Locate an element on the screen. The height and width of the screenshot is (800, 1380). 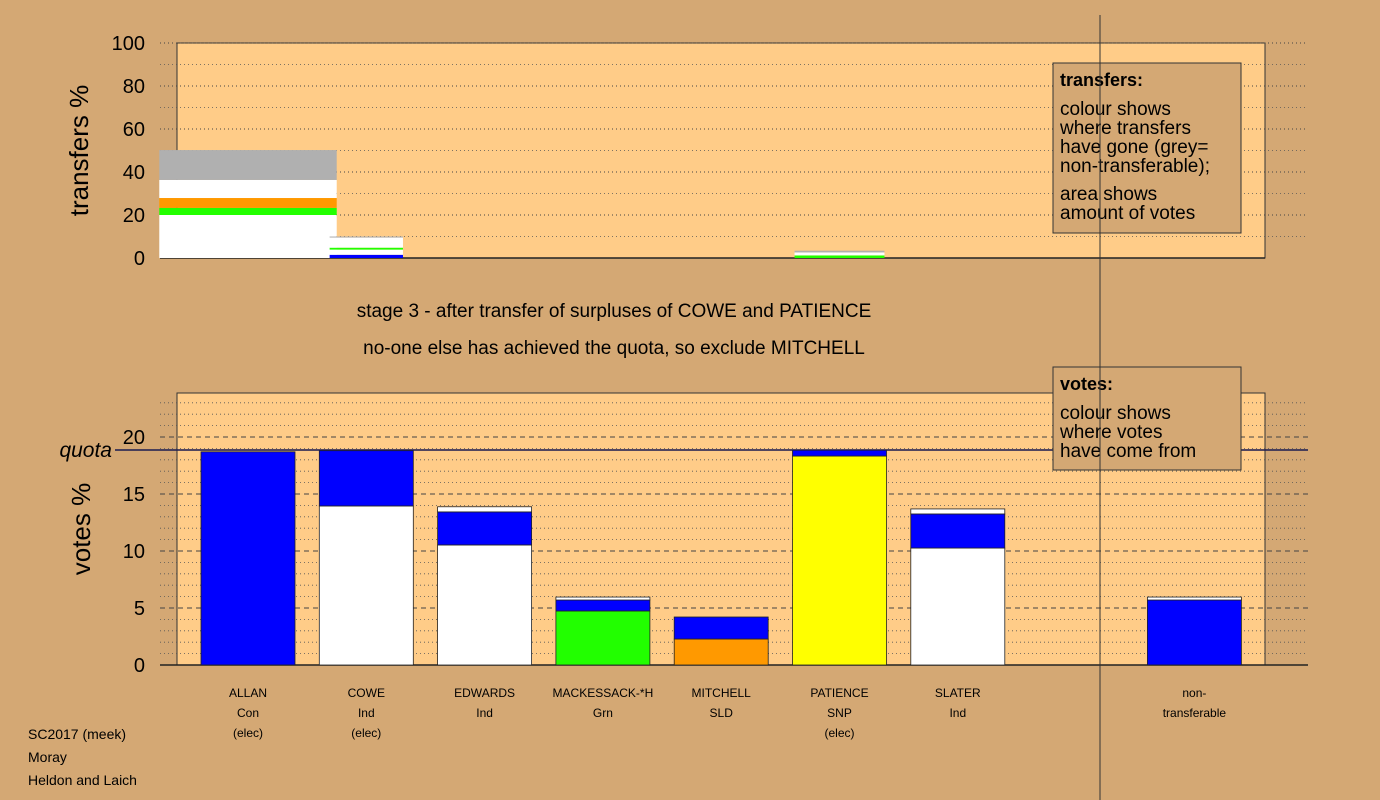
x-tick-label: EDWARDS is located at coordinates (484, 693).